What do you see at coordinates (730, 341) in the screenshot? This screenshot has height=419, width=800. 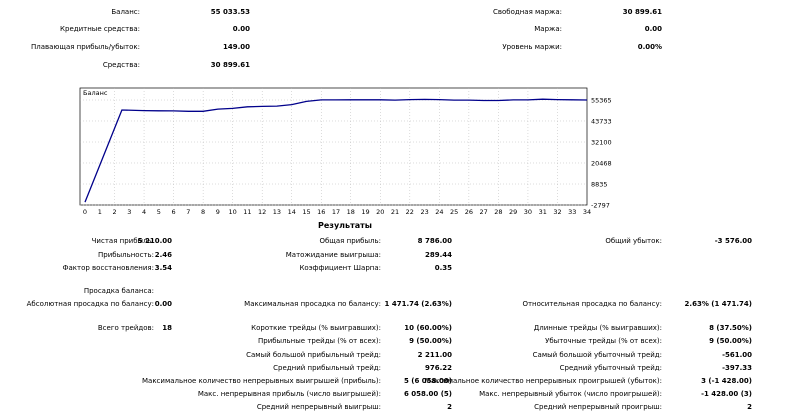 I see `loss-trades-value: 9 (50.00%)` at bounding box center [730, 341].